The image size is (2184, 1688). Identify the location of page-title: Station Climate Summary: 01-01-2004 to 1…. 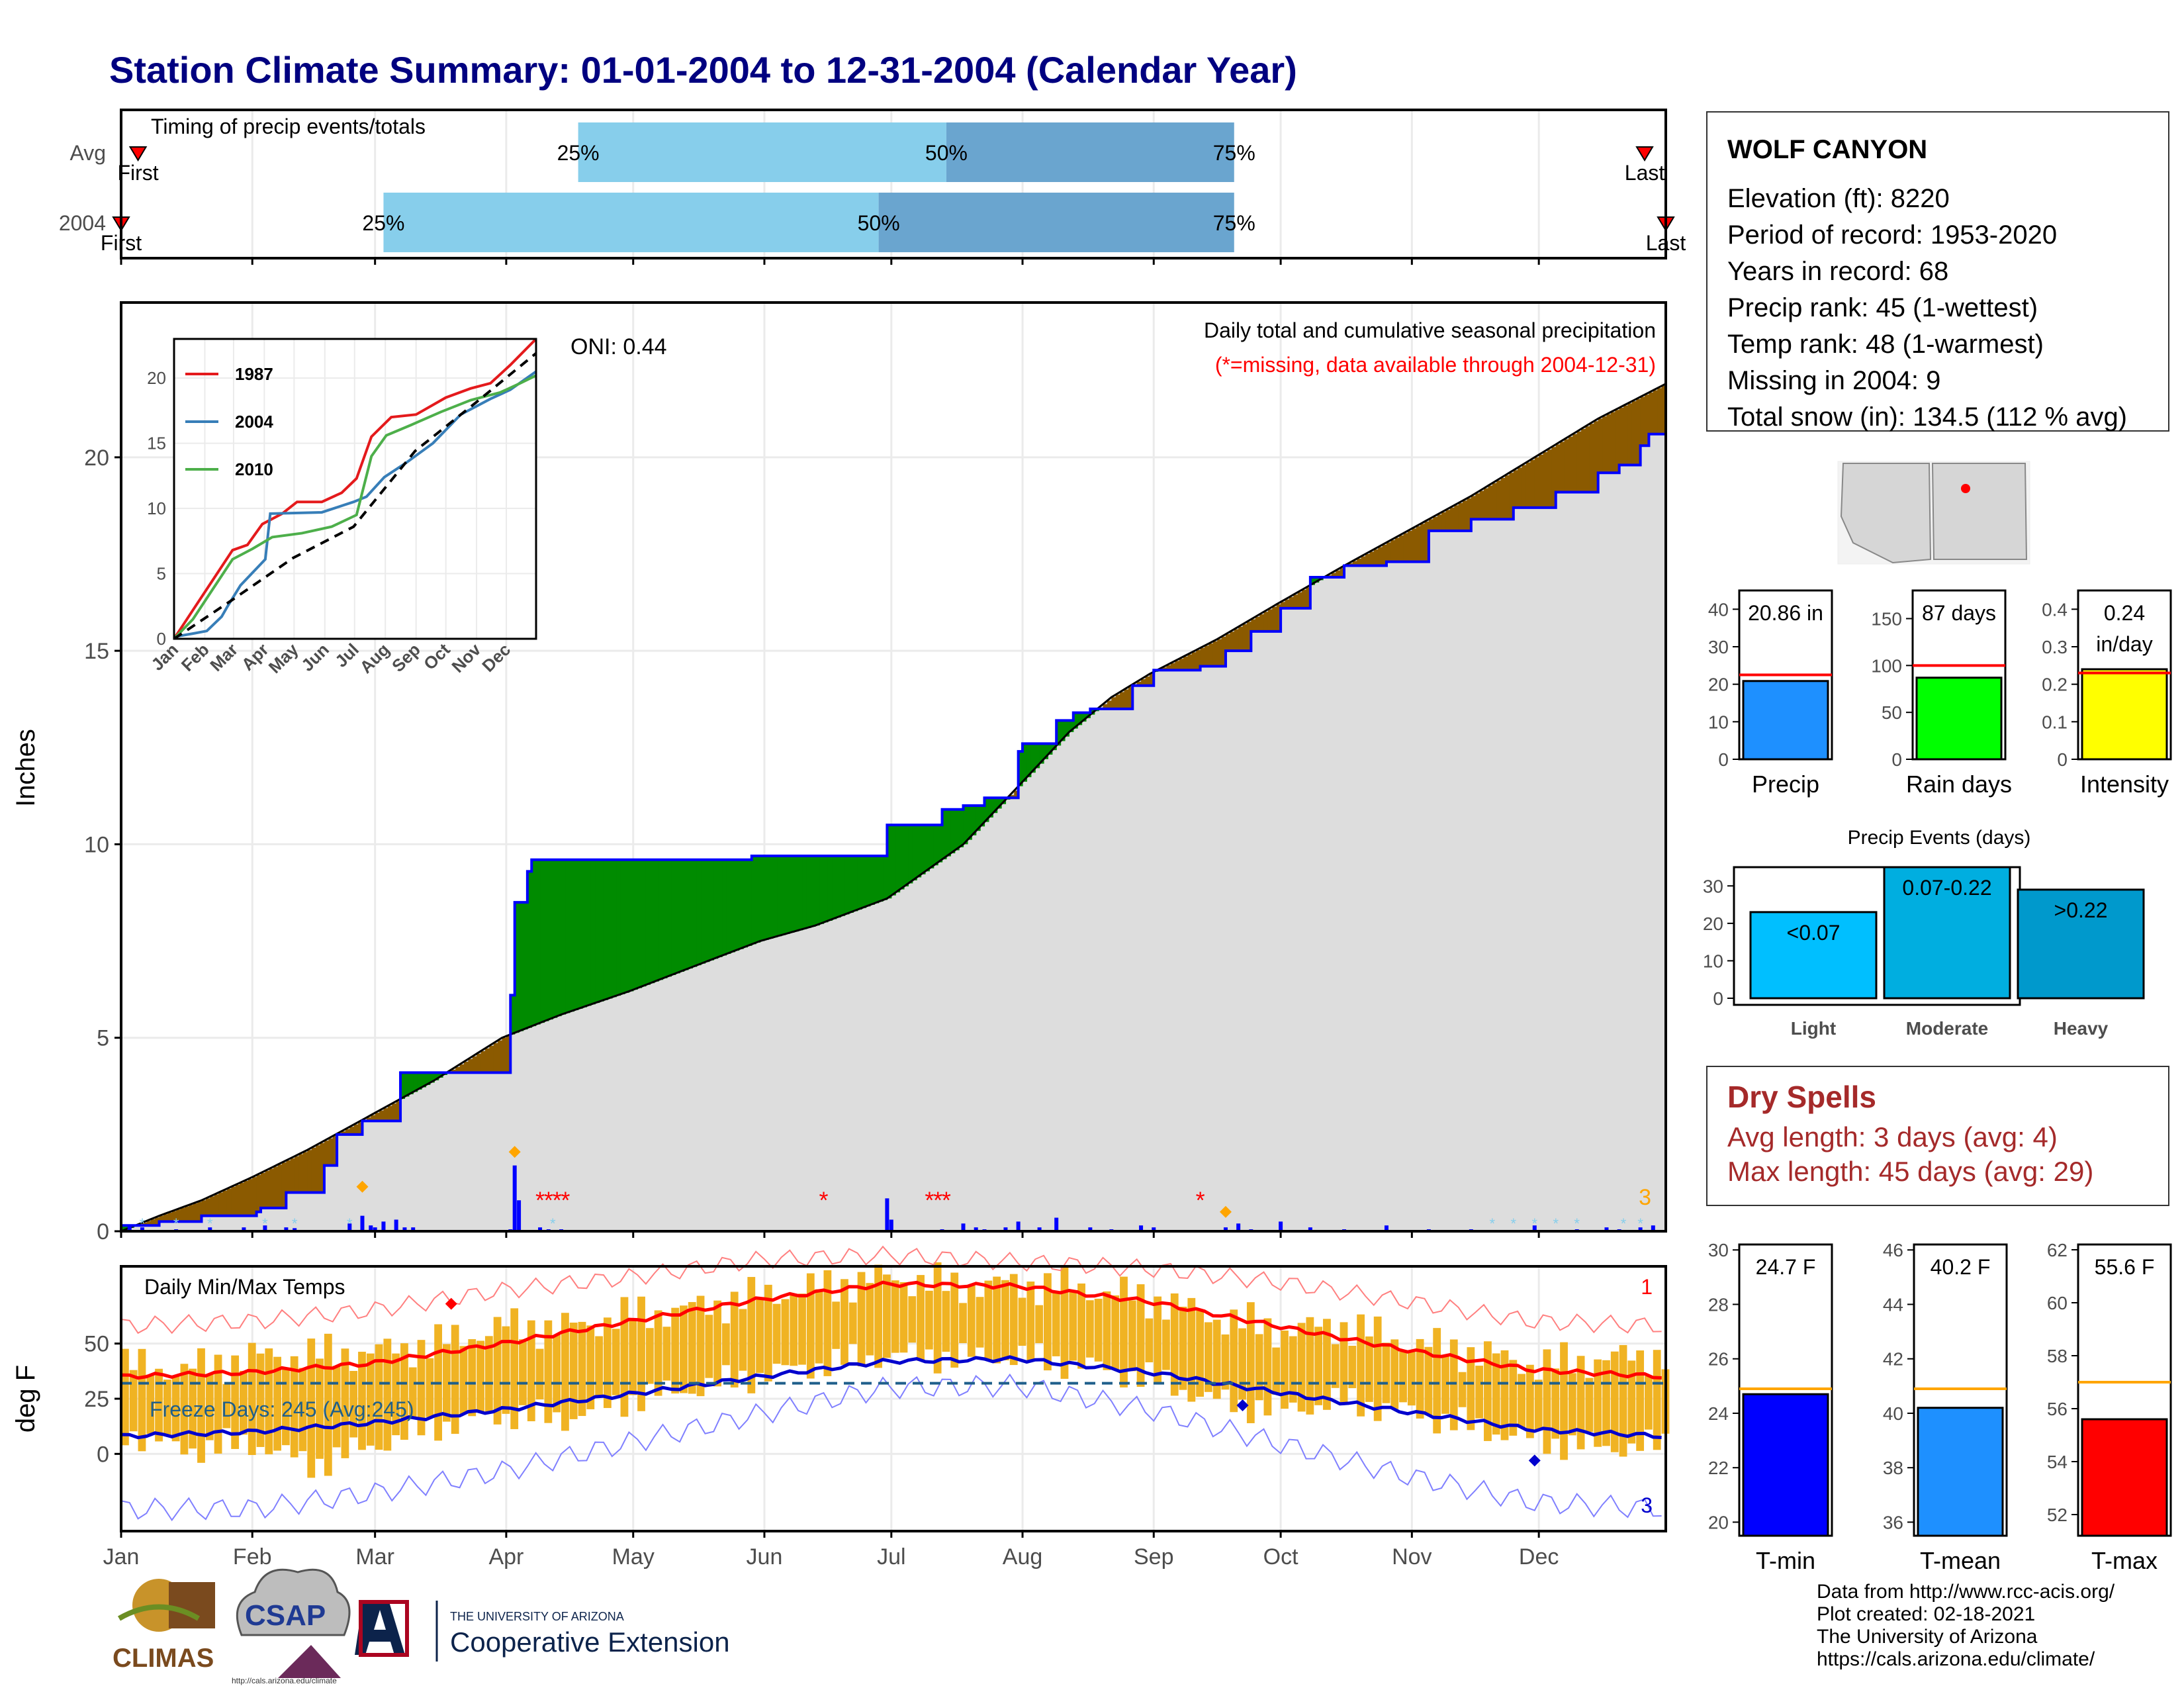
(703, 70).